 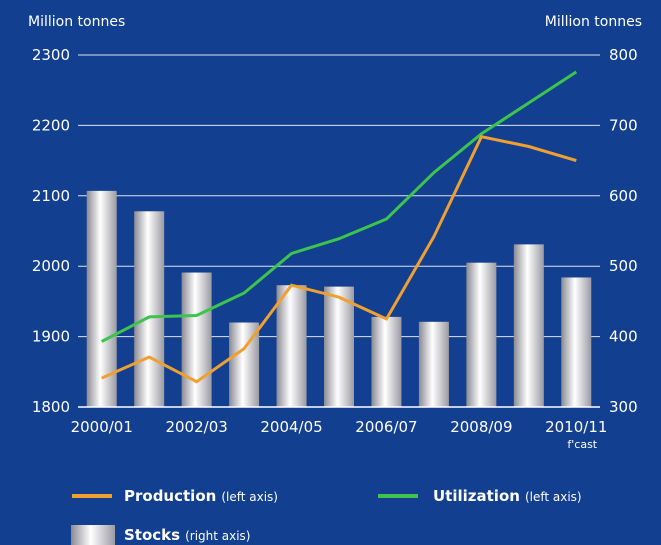 I want to click on left-tick-label: 2100, so click(x=51, y=196).